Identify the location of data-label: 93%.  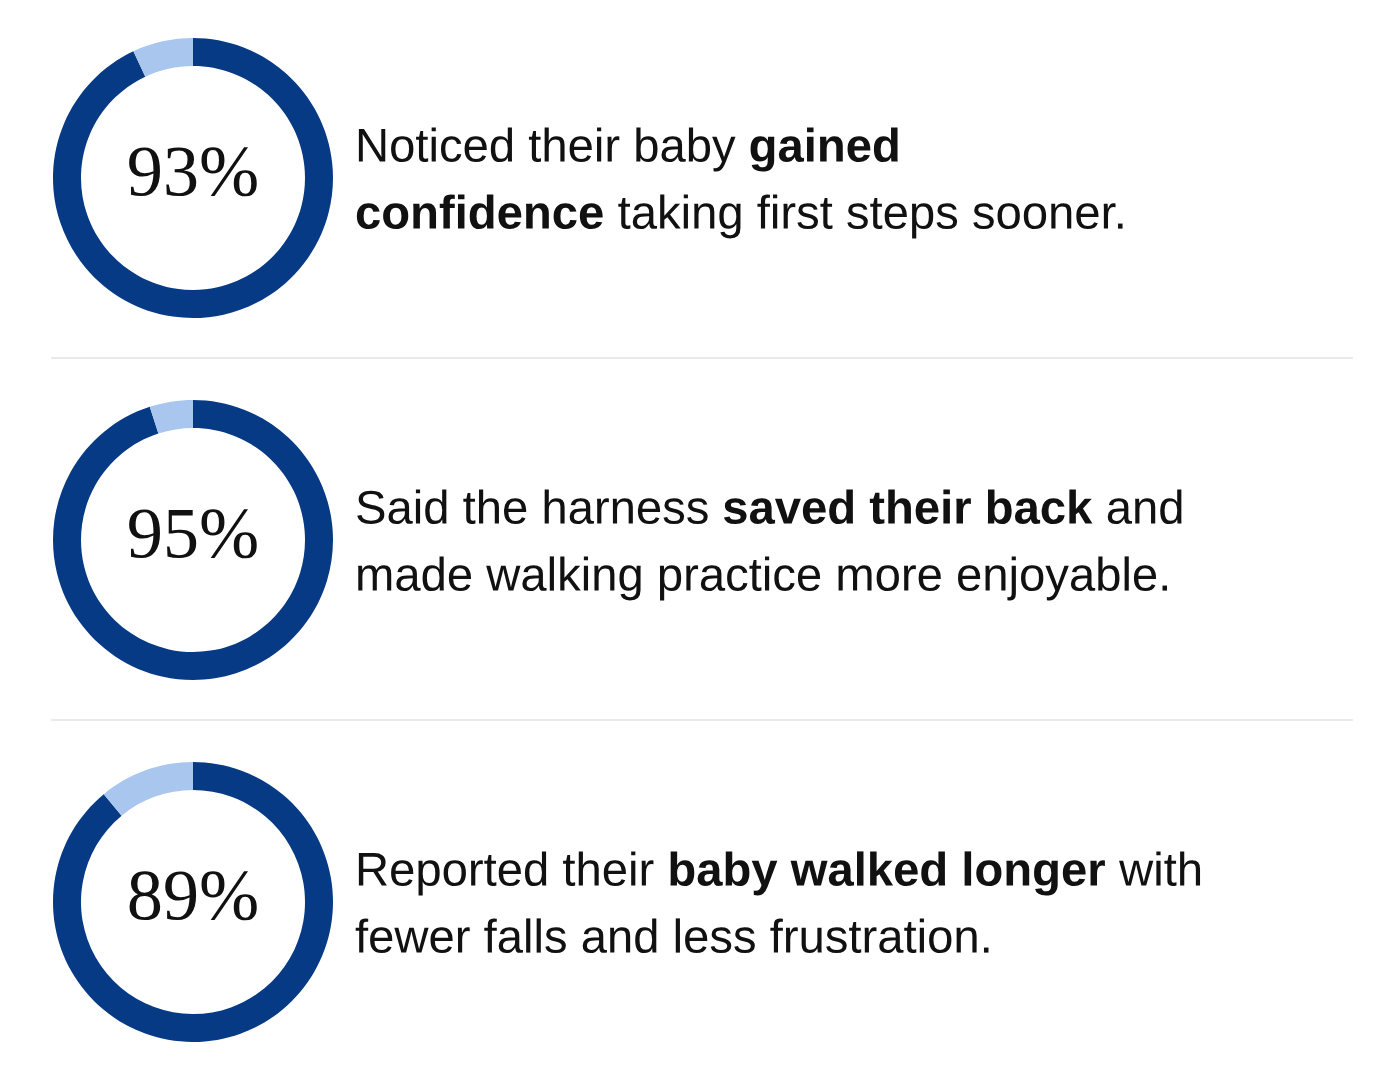
(193, 172).